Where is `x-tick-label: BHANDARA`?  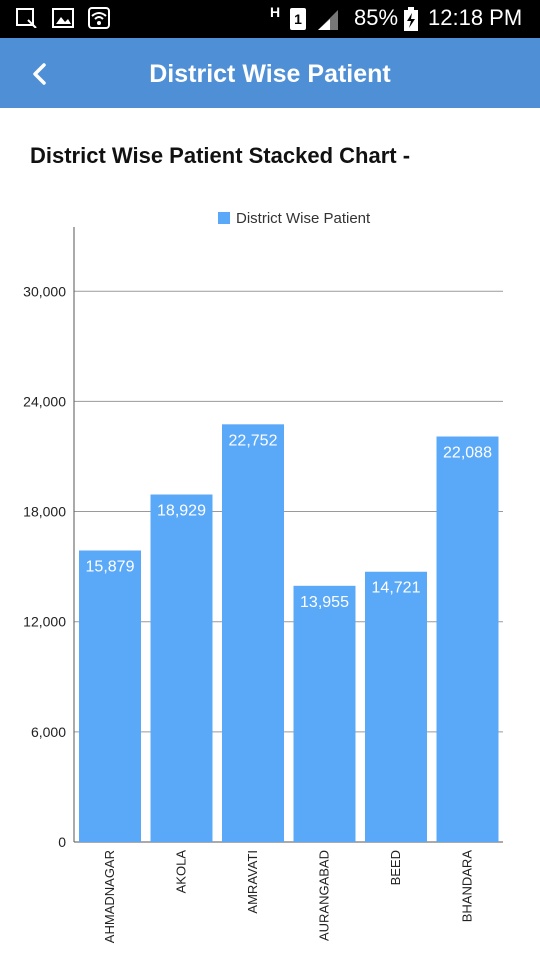
x-tick-label: BHANDARA is located at coordinates (467, 886).